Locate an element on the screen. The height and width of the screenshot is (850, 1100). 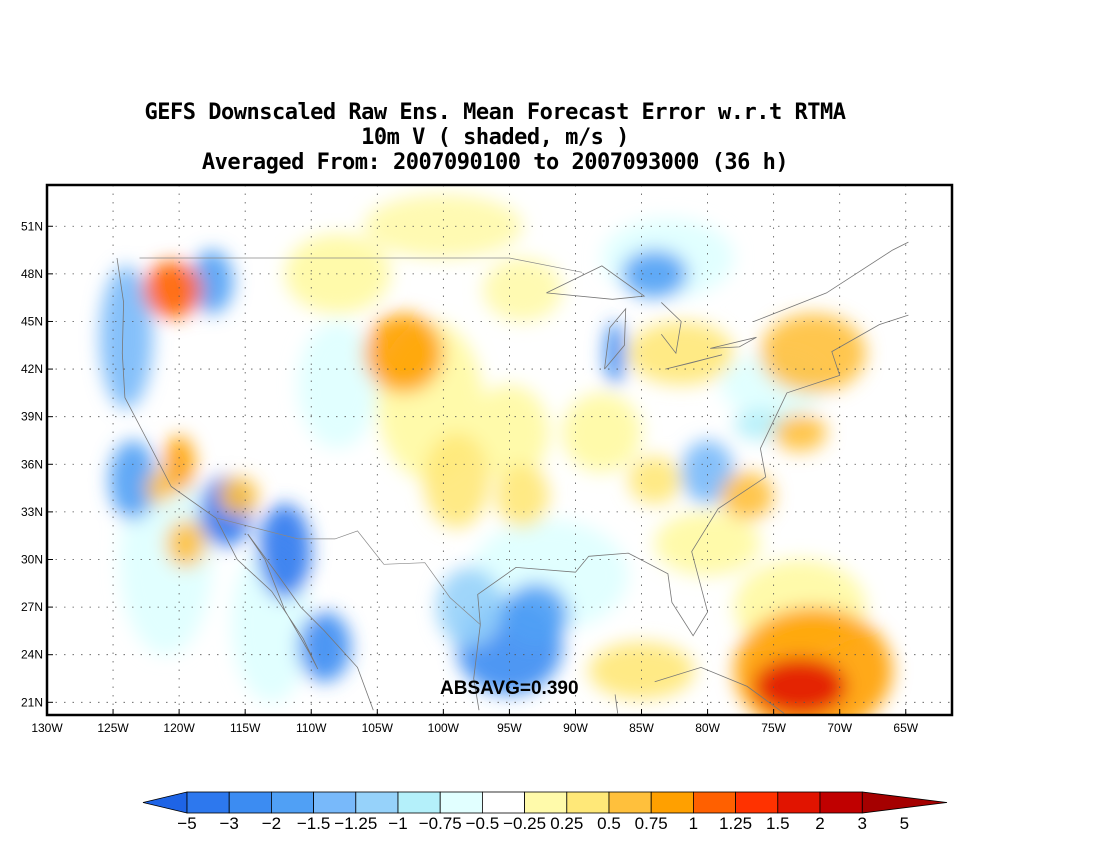
colorbar-label: 0.75 is located at coordinates (651, 823).